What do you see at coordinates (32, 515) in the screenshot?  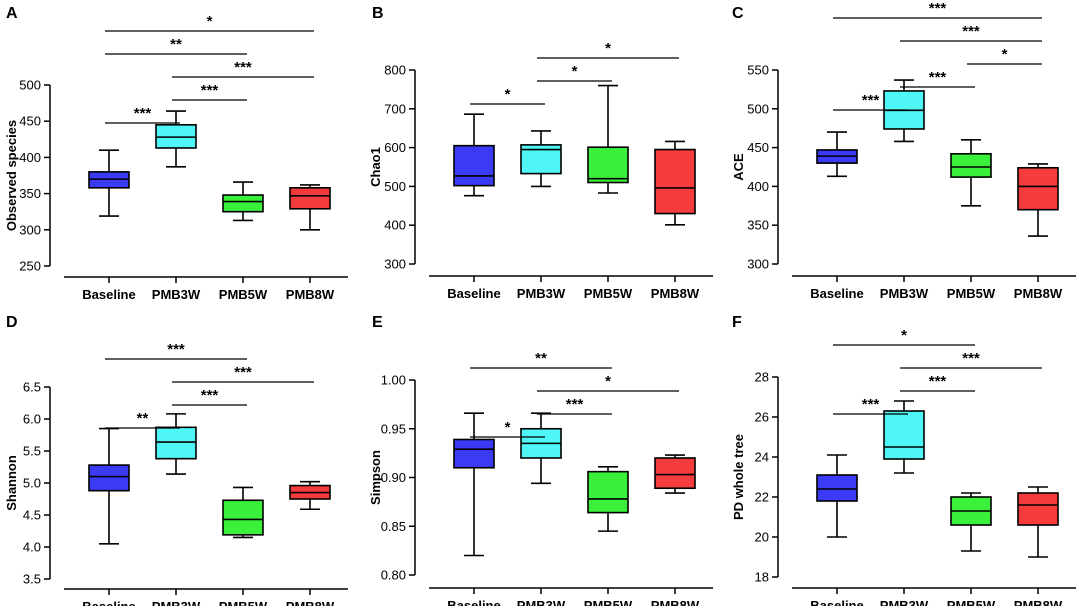 I see `y-tick-label: 4.5` at bounding box center [32, 515].